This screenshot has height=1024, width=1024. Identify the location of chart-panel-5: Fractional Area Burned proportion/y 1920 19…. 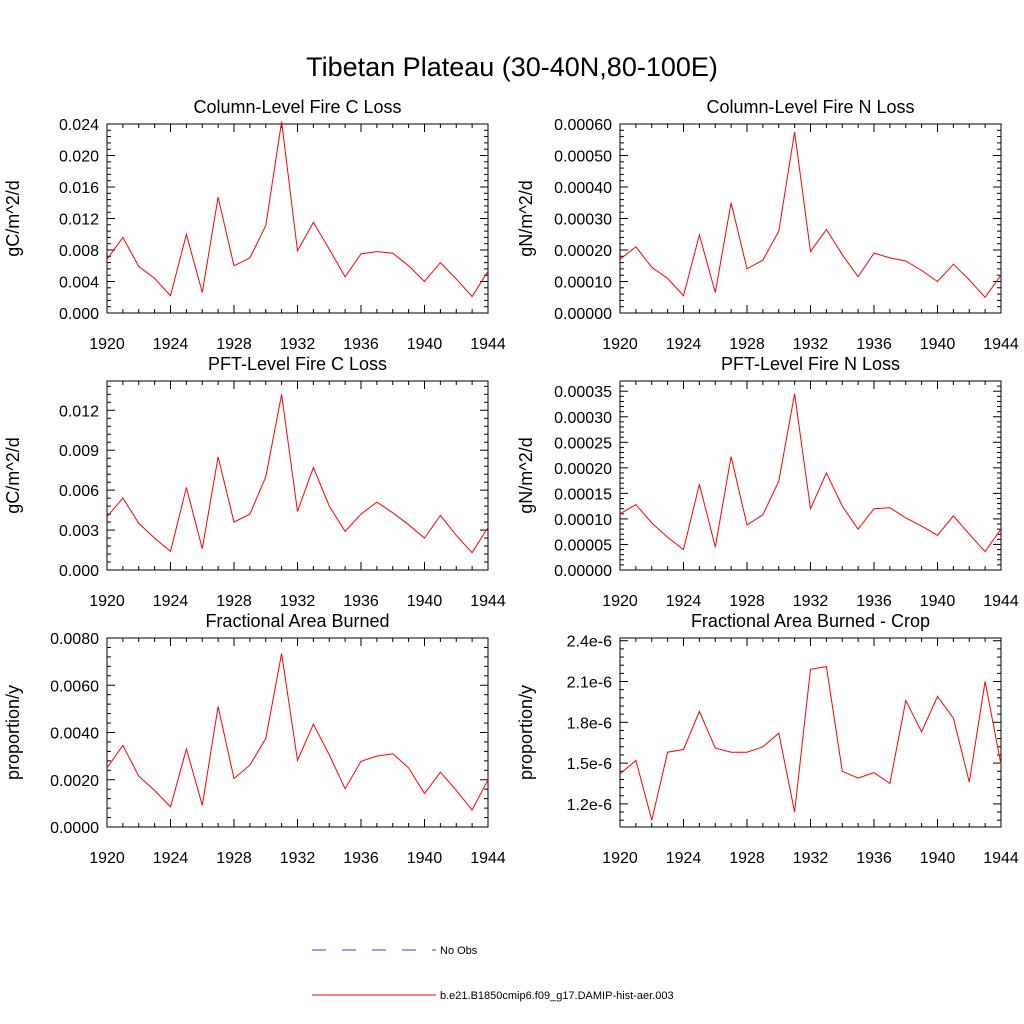
(254, 739).